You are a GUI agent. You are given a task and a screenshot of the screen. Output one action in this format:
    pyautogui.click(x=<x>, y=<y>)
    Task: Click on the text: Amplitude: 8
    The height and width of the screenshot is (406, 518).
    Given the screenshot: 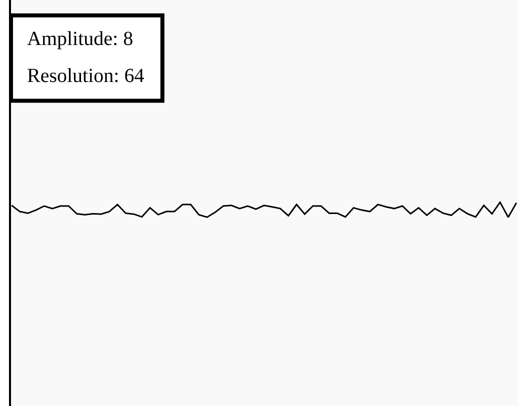 What is the action you would take?
    pyautogui.click(x=80, y=39)
    